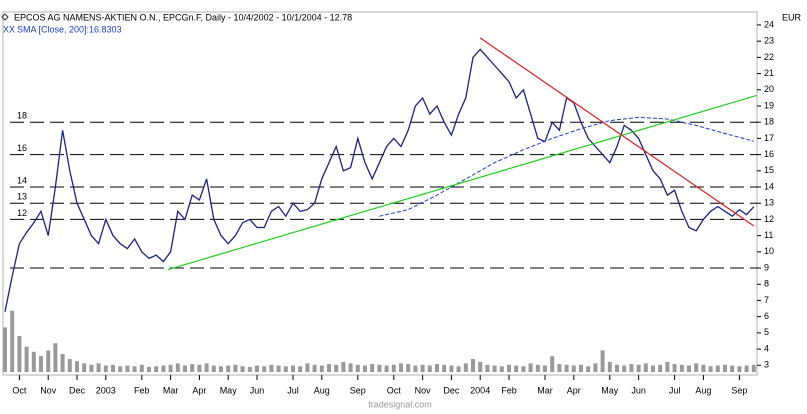 The image size is (807, 414). Describe the element at coordinates (22, 213) in the screenshot. I see `level-label: 12` at that location.